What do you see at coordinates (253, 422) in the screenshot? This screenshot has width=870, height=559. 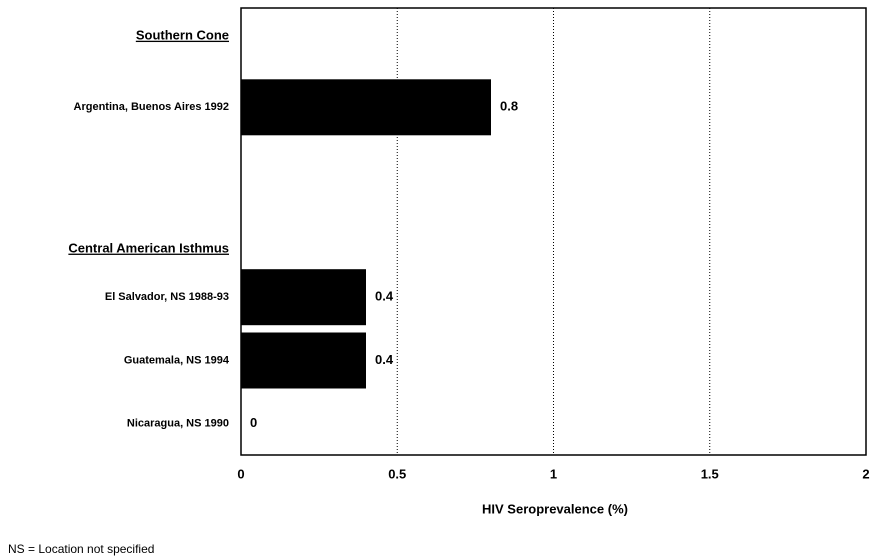 I see `value-label: 0` at bounding box center [253, 422].